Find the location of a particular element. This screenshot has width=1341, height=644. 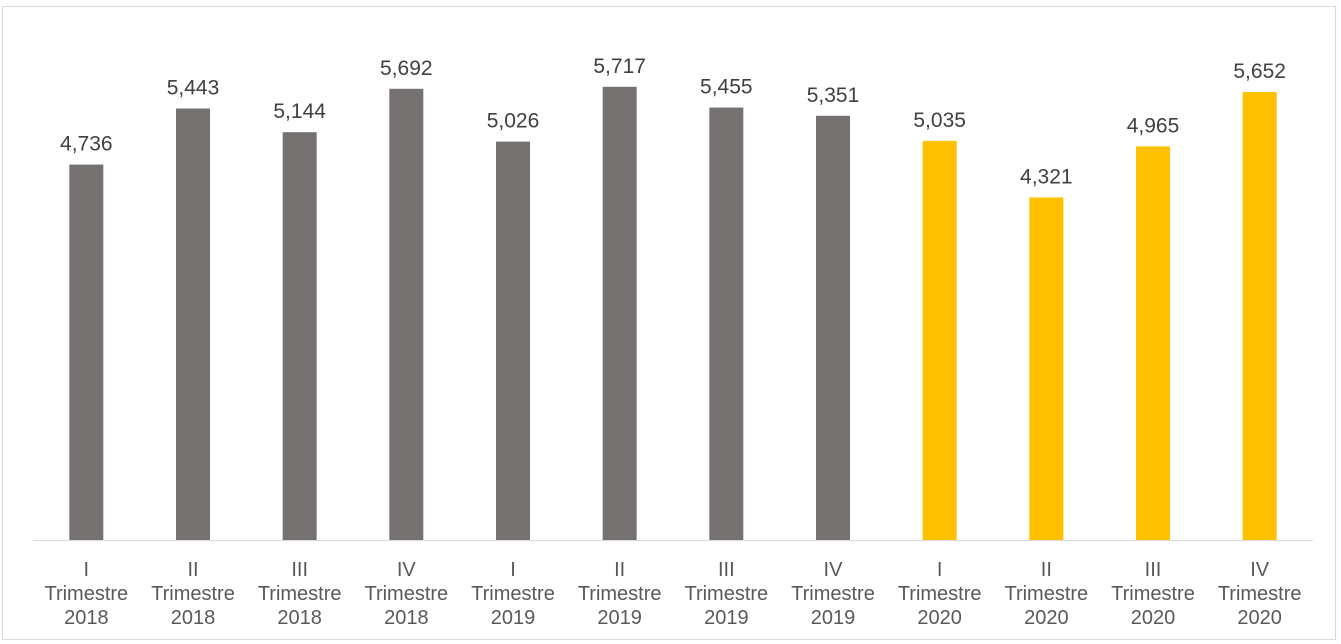

data-label-12: 5,652 is located at coordinates (1259, 71).